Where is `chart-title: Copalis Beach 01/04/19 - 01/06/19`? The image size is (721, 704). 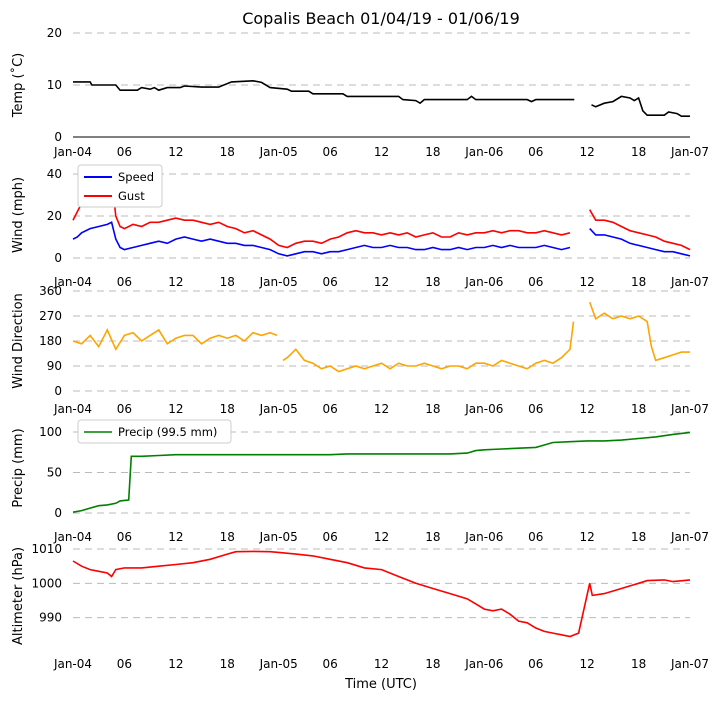 chart-title: Copalis Beach 01/04/19 - 01/06/19 is located at coordinates (381, 18).